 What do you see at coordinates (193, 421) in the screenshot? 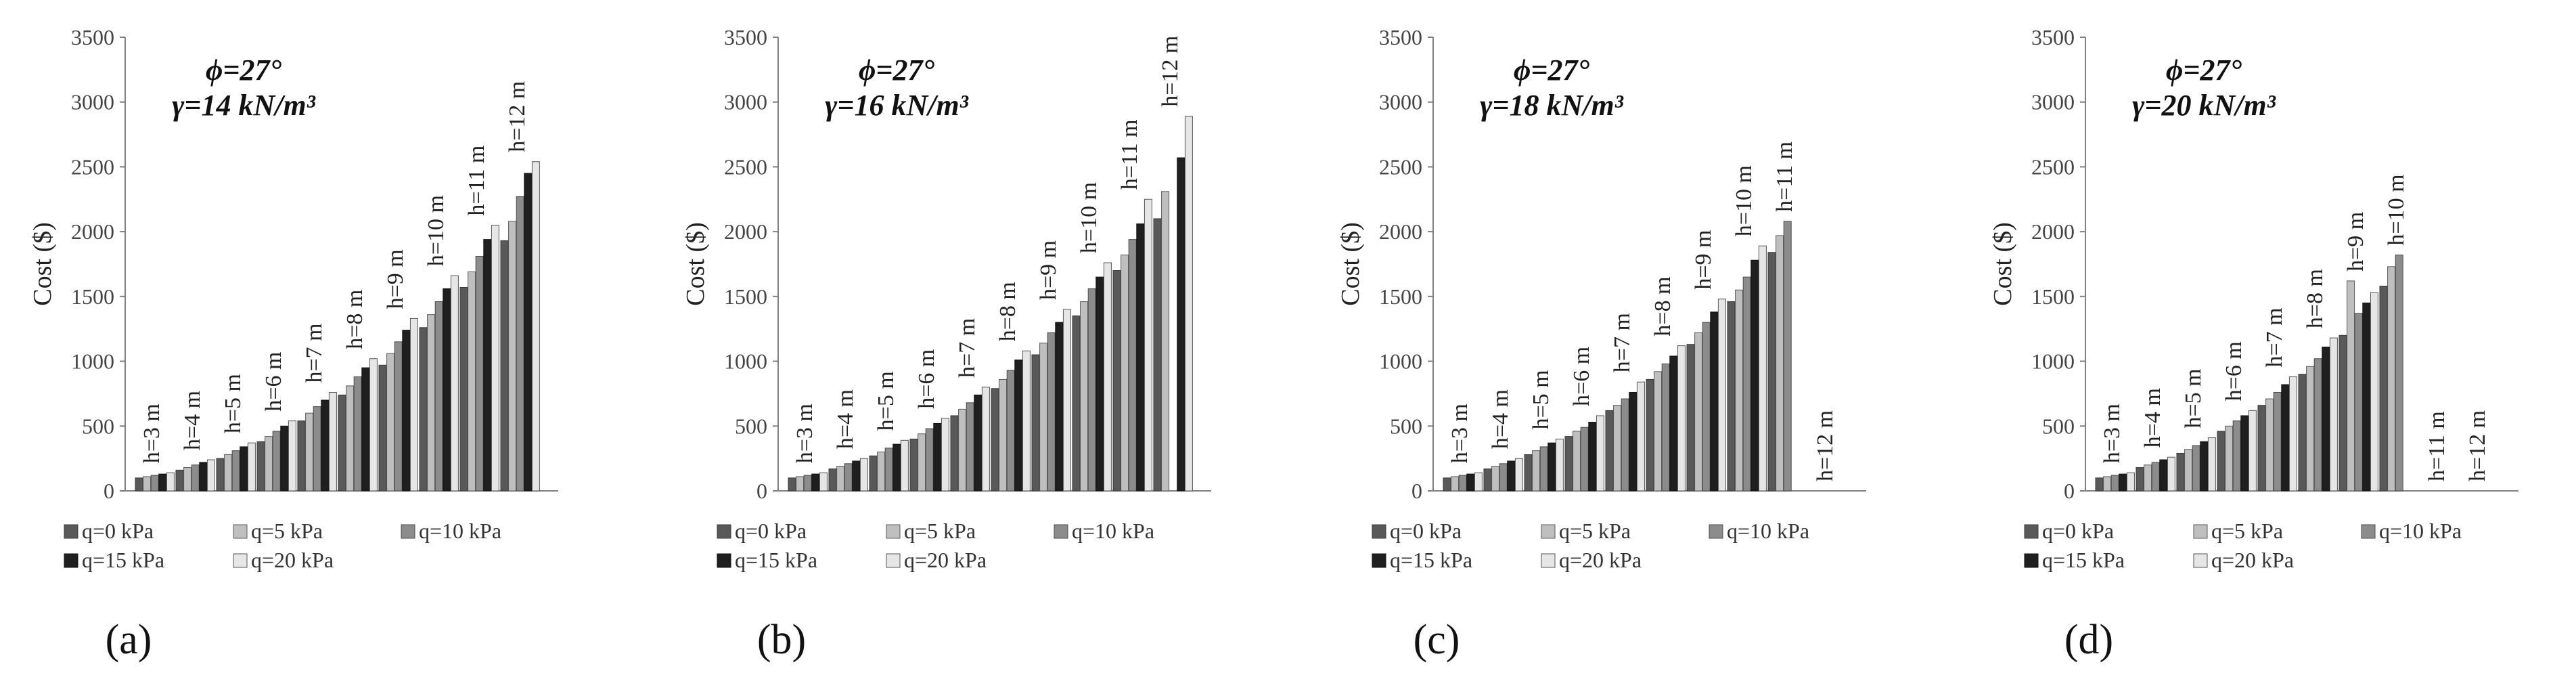
I see `category-label: h=4 m` at bounding box center [193, 421].